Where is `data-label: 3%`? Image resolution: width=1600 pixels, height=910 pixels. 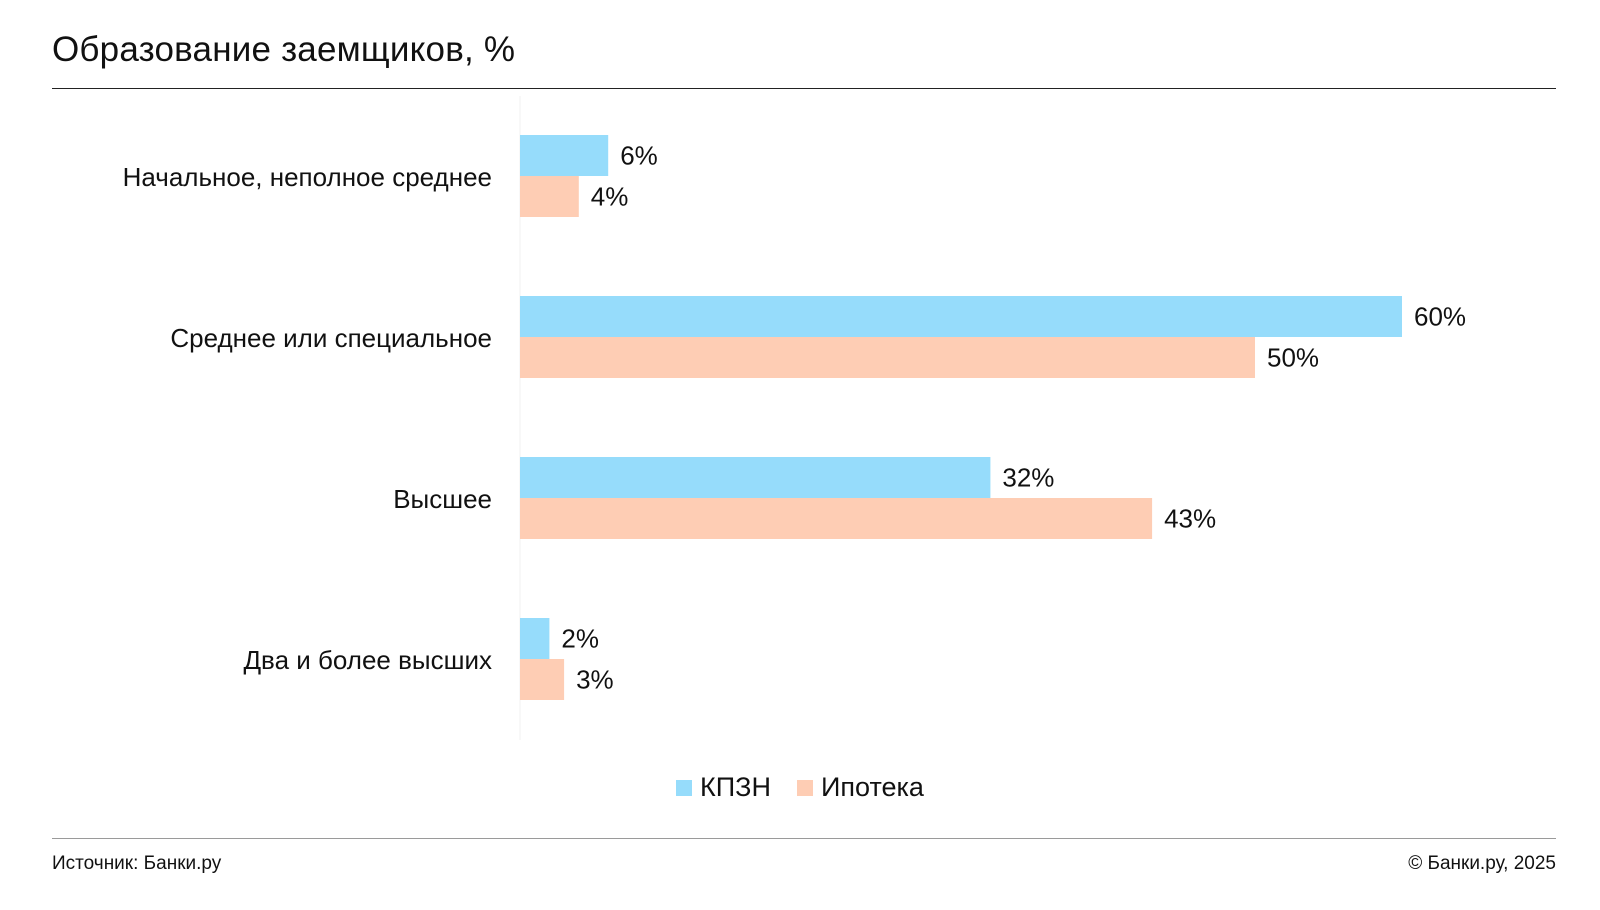
data-label: 3% is located at coordinates (595, 680).